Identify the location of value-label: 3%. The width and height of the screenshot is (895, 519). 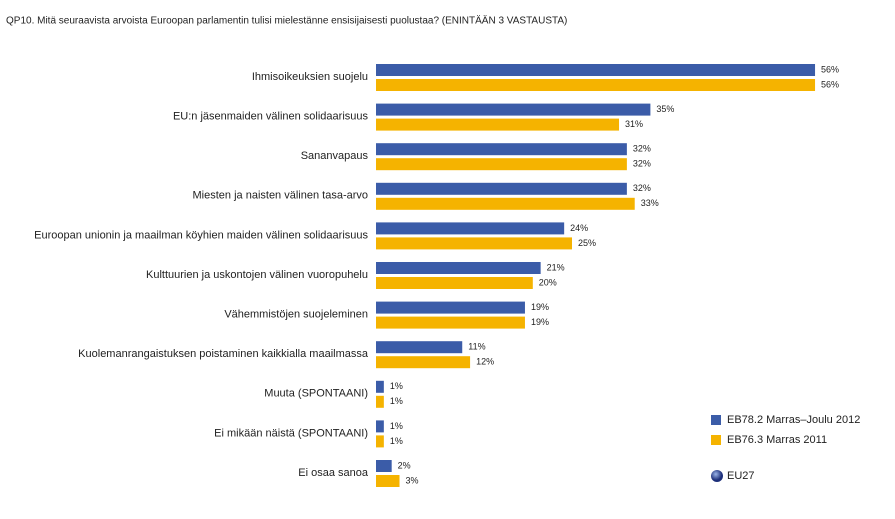
(412, 480).